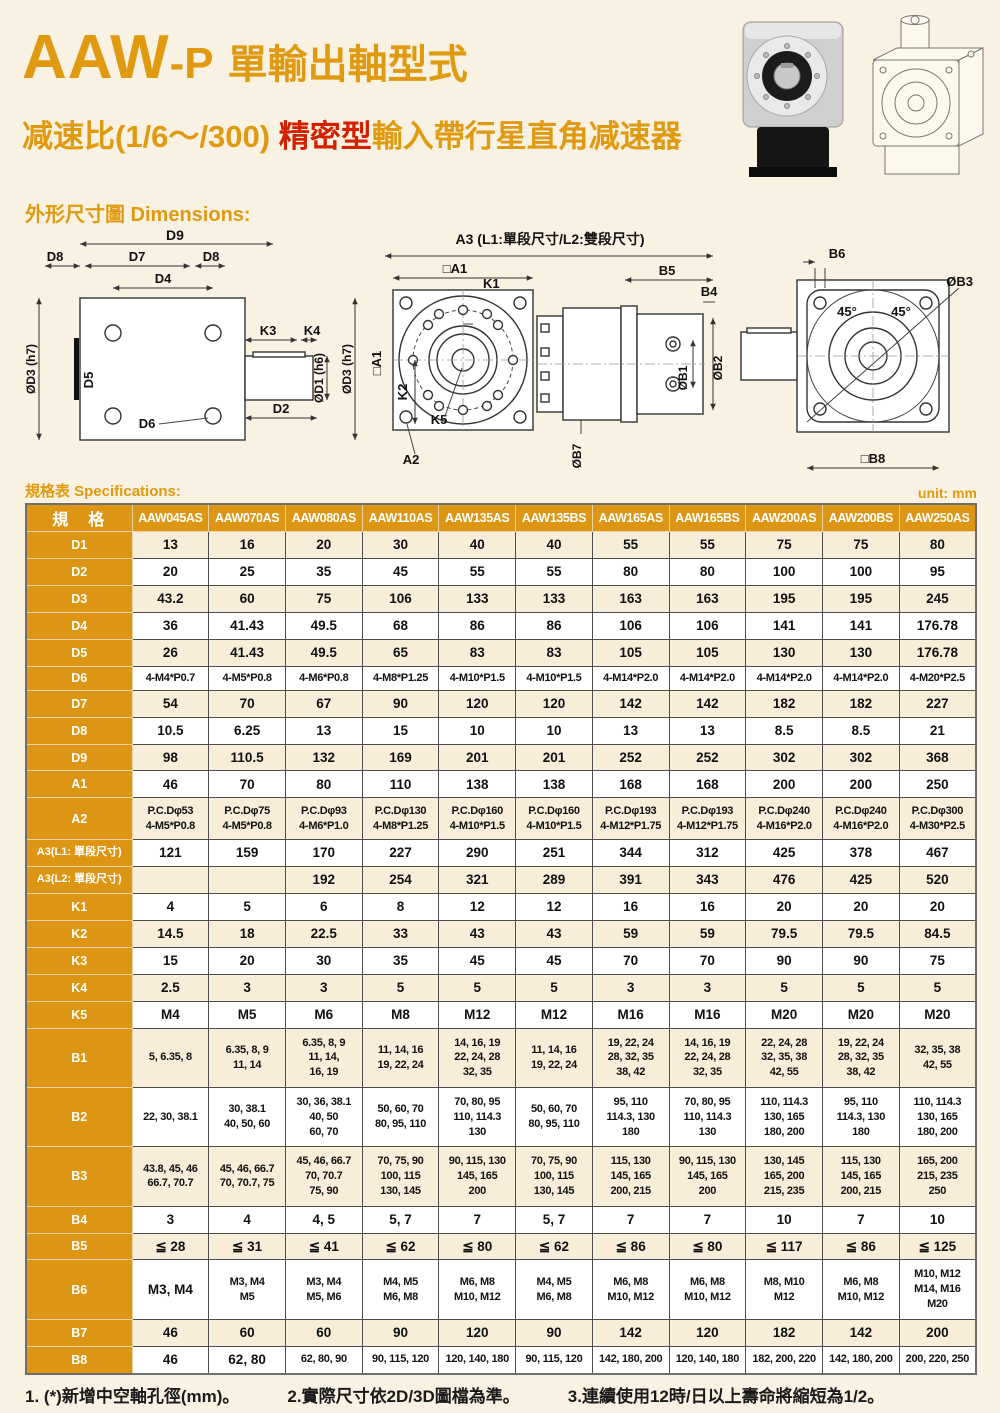  I want to click on spec-cell: 22, 24, 28 32, 35, 38 42, 55, so click(784, 1058).